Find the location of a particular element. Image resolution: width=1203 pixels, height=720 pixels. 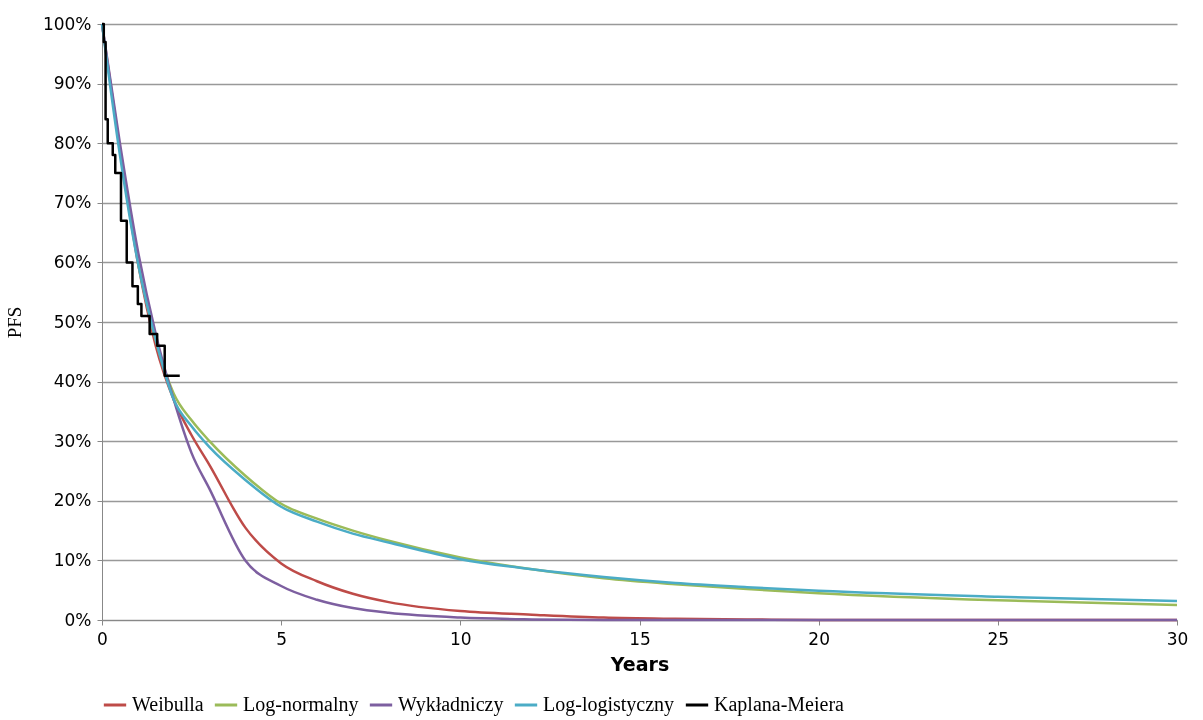

y-tick-label: 100% is located at coordinates (67, 23).